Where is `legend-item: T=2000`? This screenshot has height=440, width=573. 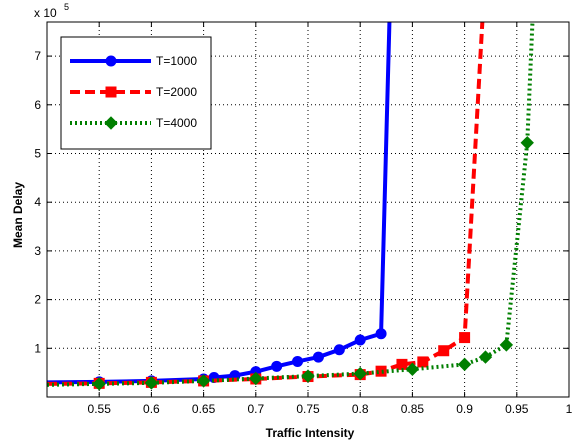 legend-item: T=2000 is located at coordinates (133, 92).